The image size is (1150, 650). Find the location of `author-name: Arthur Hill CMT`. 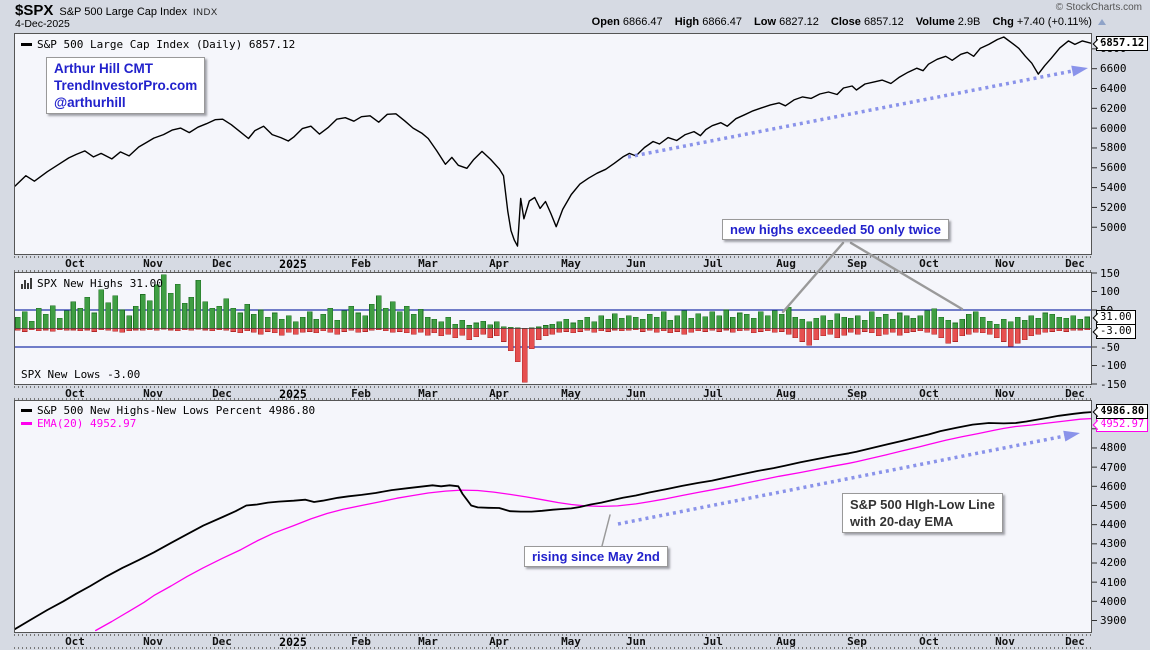

author-name: Arthur Hill CMT is located at coordinates (103, 68).